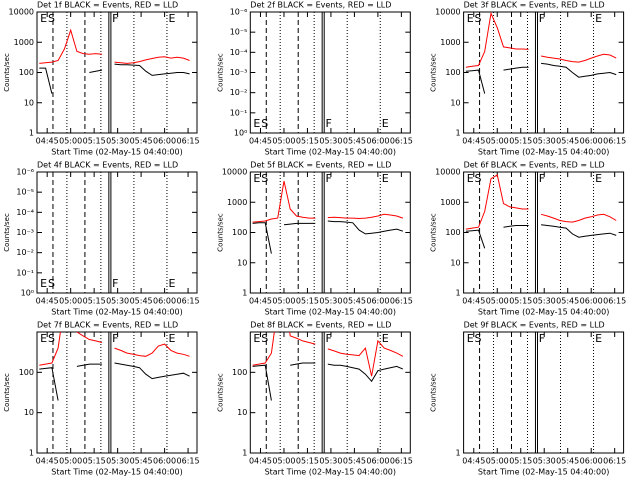 The width and height of the screenshot is (640, 480). What do you see at coordinates (320, 165) in the screenshot?
I see `chart-title: Det 5f BLACK = Events, RED = LLD` at bounding box center [320, 165].